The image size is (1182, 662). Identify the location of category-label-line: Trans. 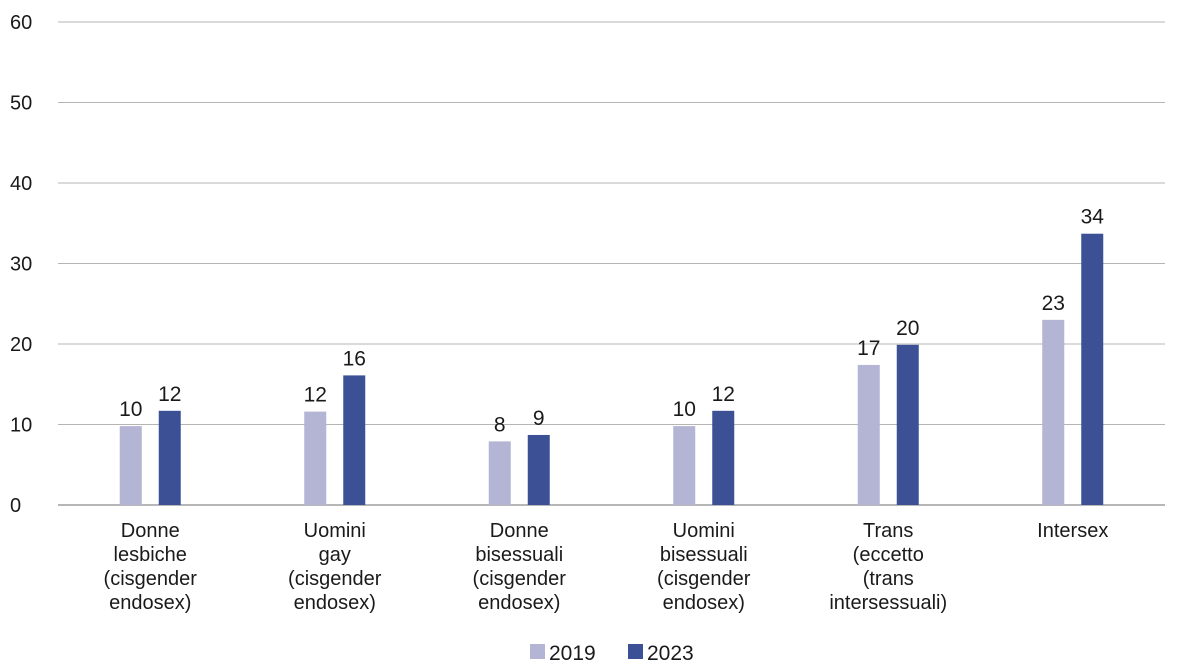
(888, 531).